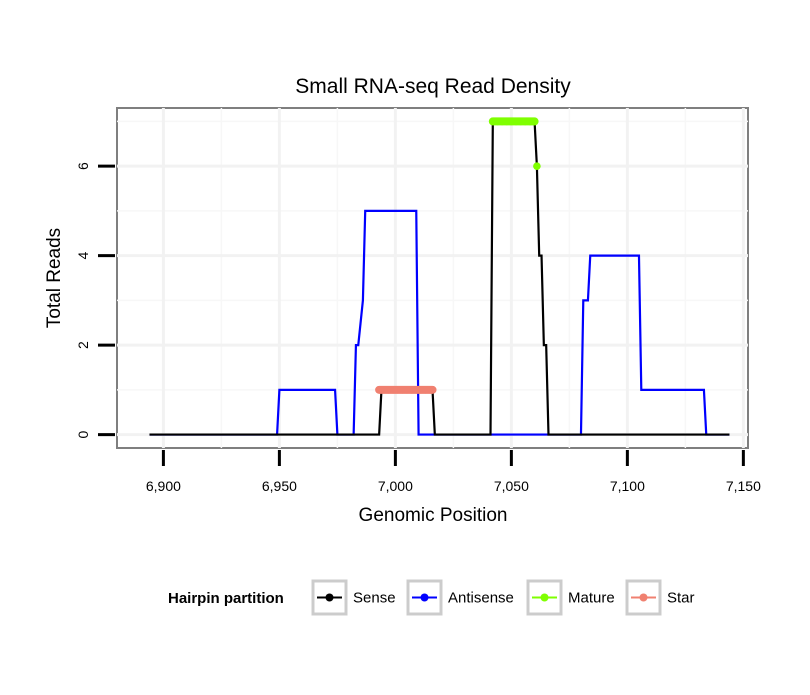  Describe the element at coordinates (83, 434) in the screenshot. I see `y-tick-label: 0` at that location.